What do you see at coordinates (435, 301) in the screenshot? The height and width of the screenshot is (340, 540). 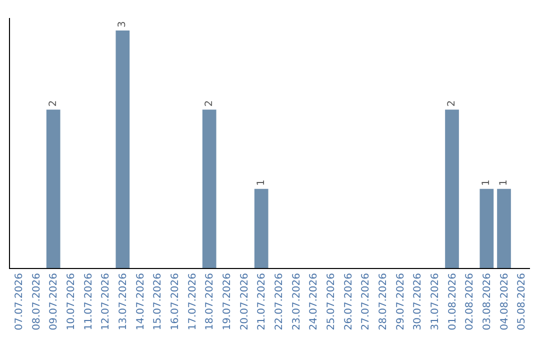 I see `x-tick-label: 31.07.2026` at bounding box center [435, 301].